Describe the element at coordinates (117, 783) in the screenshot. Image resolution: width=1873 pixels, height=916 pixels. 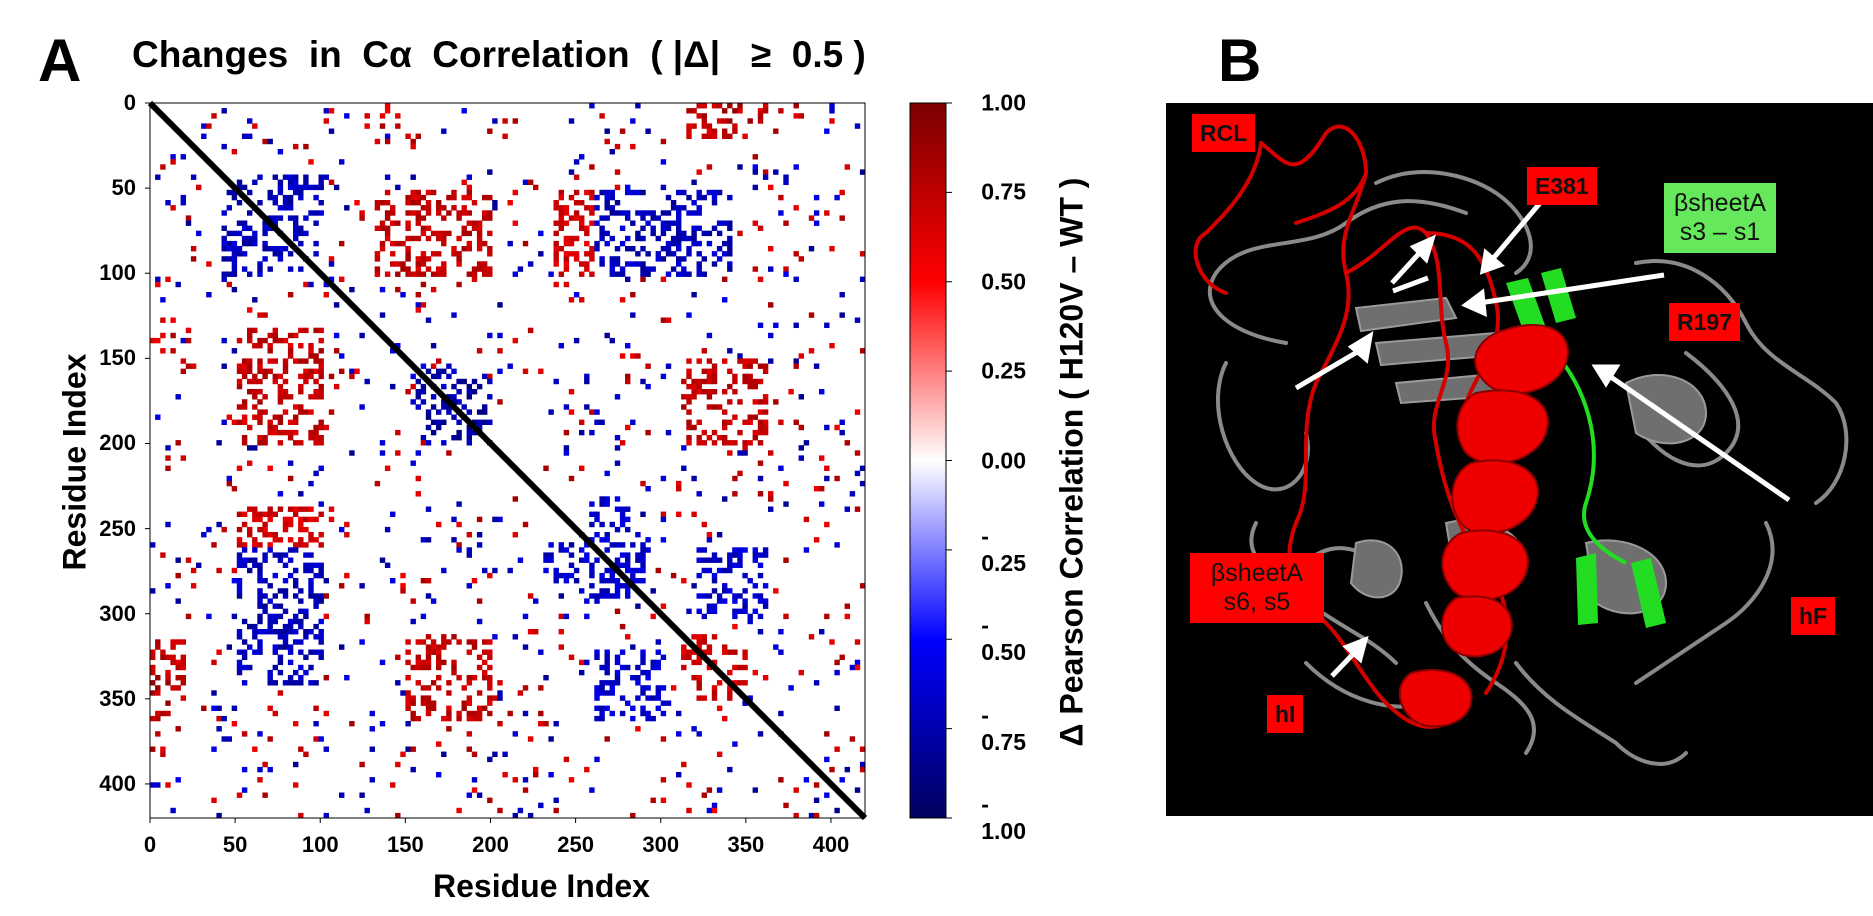
I see `y-tick-label: 400` at that location.